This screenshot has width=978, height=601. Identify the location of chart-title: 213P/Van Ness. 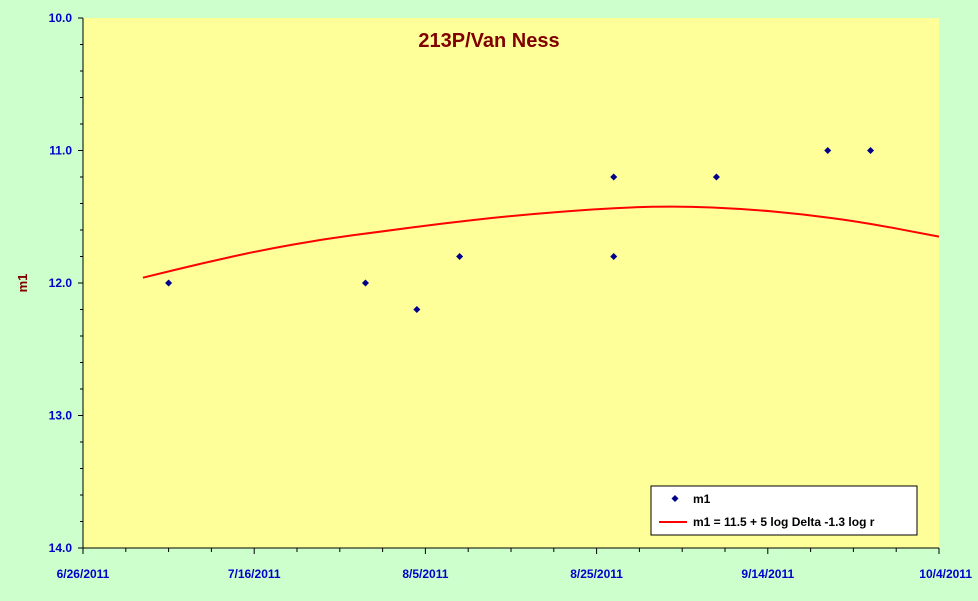
(488, 41).